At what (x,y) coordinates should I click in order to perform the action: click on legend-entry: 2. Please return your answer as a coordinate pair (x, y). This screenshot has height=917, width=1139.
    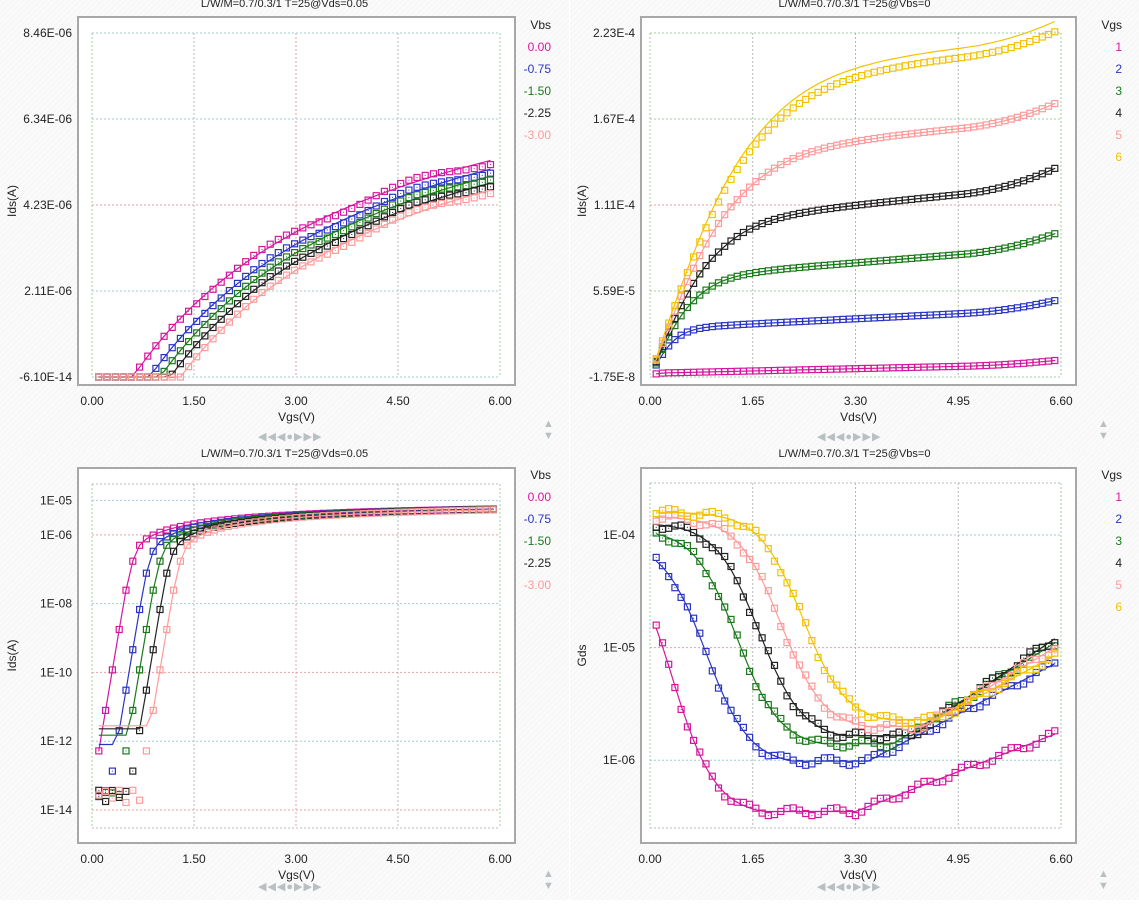
    Looking at the image, I should click on (1118, 69).